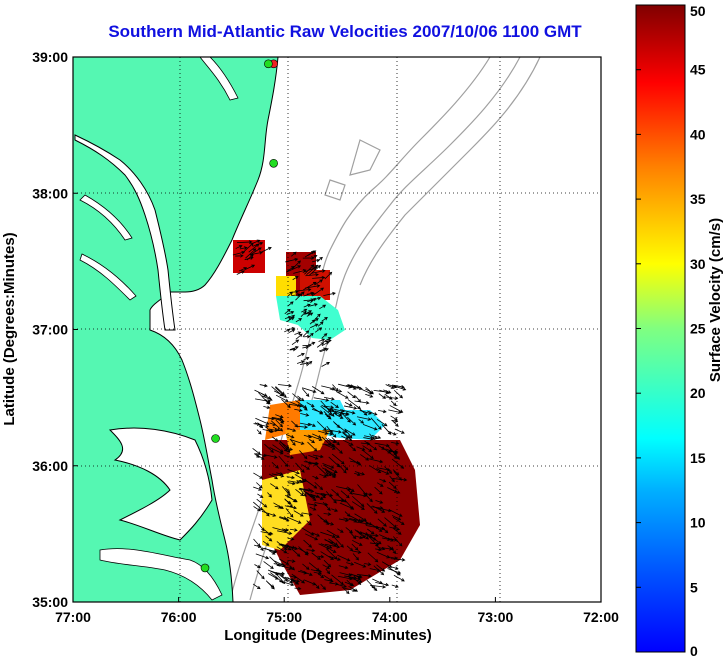 The height and width of the screenshot is (659, 724). What do you see at coordinates (215, 438) in the screenshot?
I see `station-marker` at bounding box center [215, 438].